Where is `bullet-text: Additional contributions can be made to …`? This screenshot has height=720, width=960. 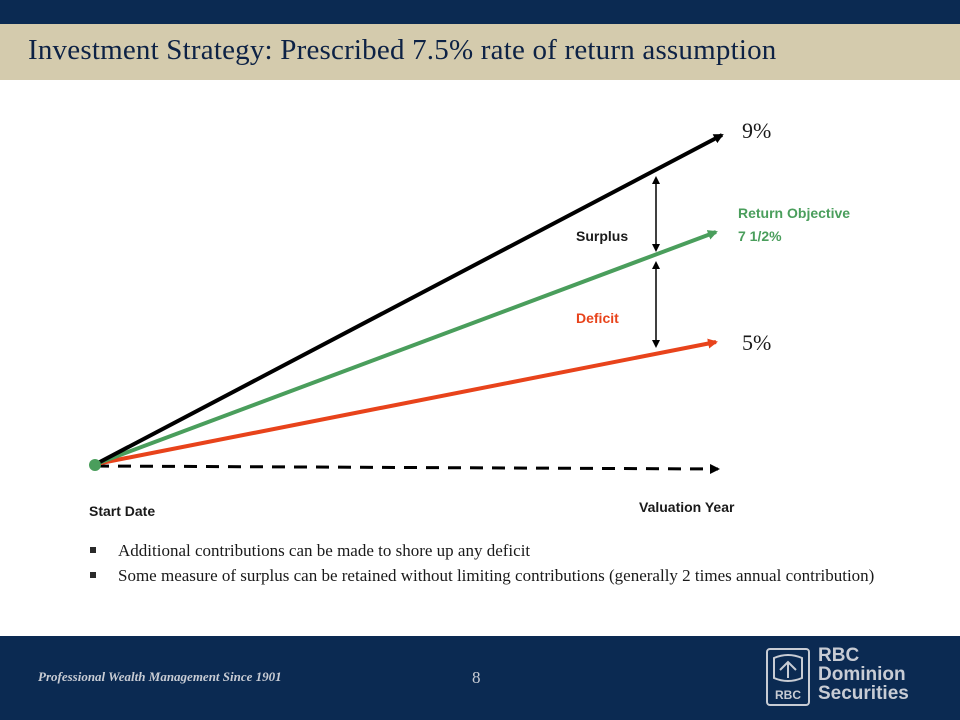
bullet-text: Additional contributions can be made to … is located at coordinates (324, 550).